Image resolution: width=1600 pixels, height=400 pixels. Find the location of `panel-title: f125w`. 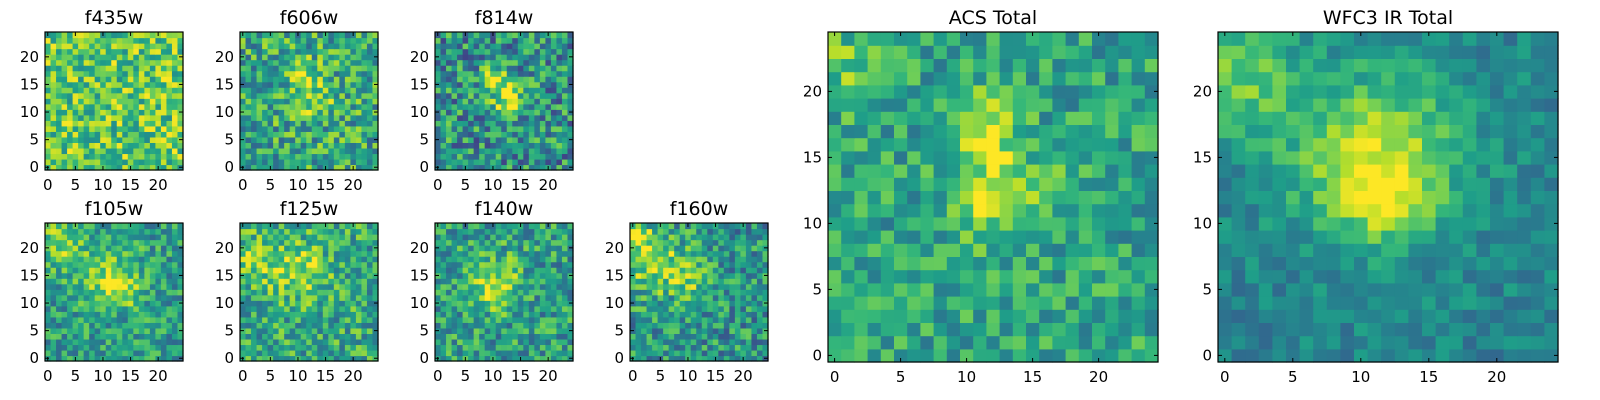

panel-title: f125w is located at coordinates (309, 209).